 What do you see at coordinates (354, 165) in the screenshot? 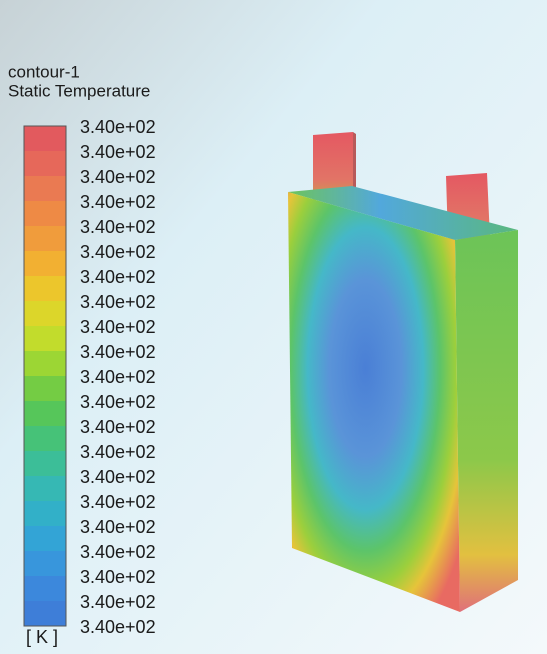
I see `tab-side` at bounding box center [354, 165].